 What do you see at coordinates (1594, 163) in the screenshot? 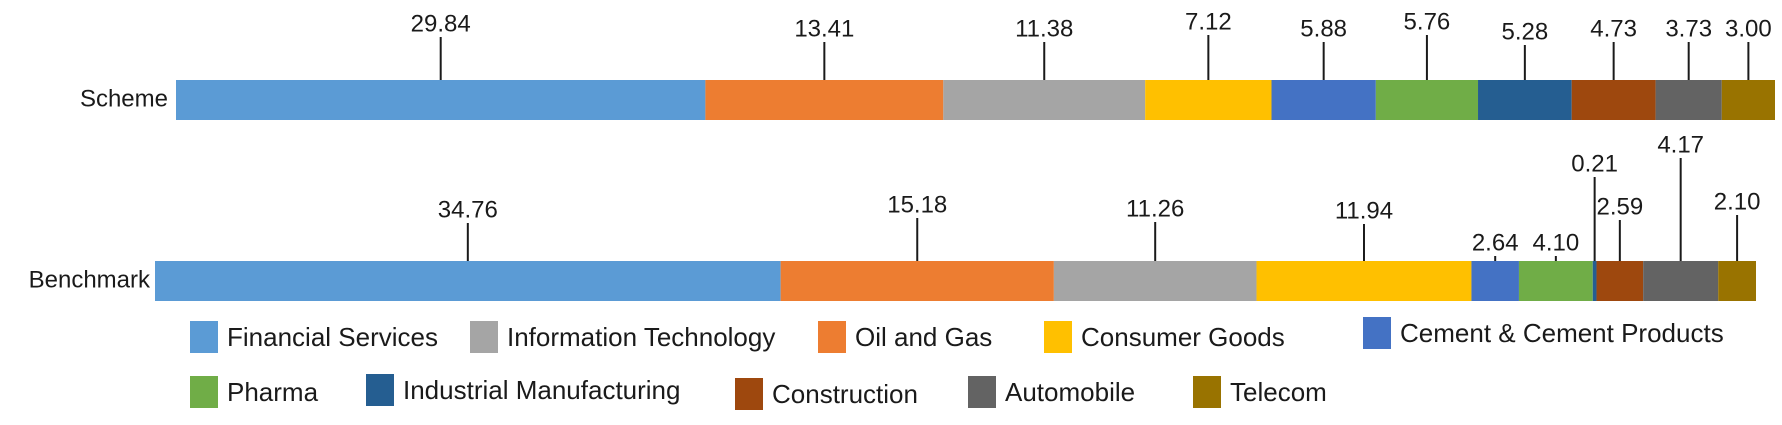
I see `data-label-industrial-manufacturing: 0.21` at bounding box center [1594, 163].